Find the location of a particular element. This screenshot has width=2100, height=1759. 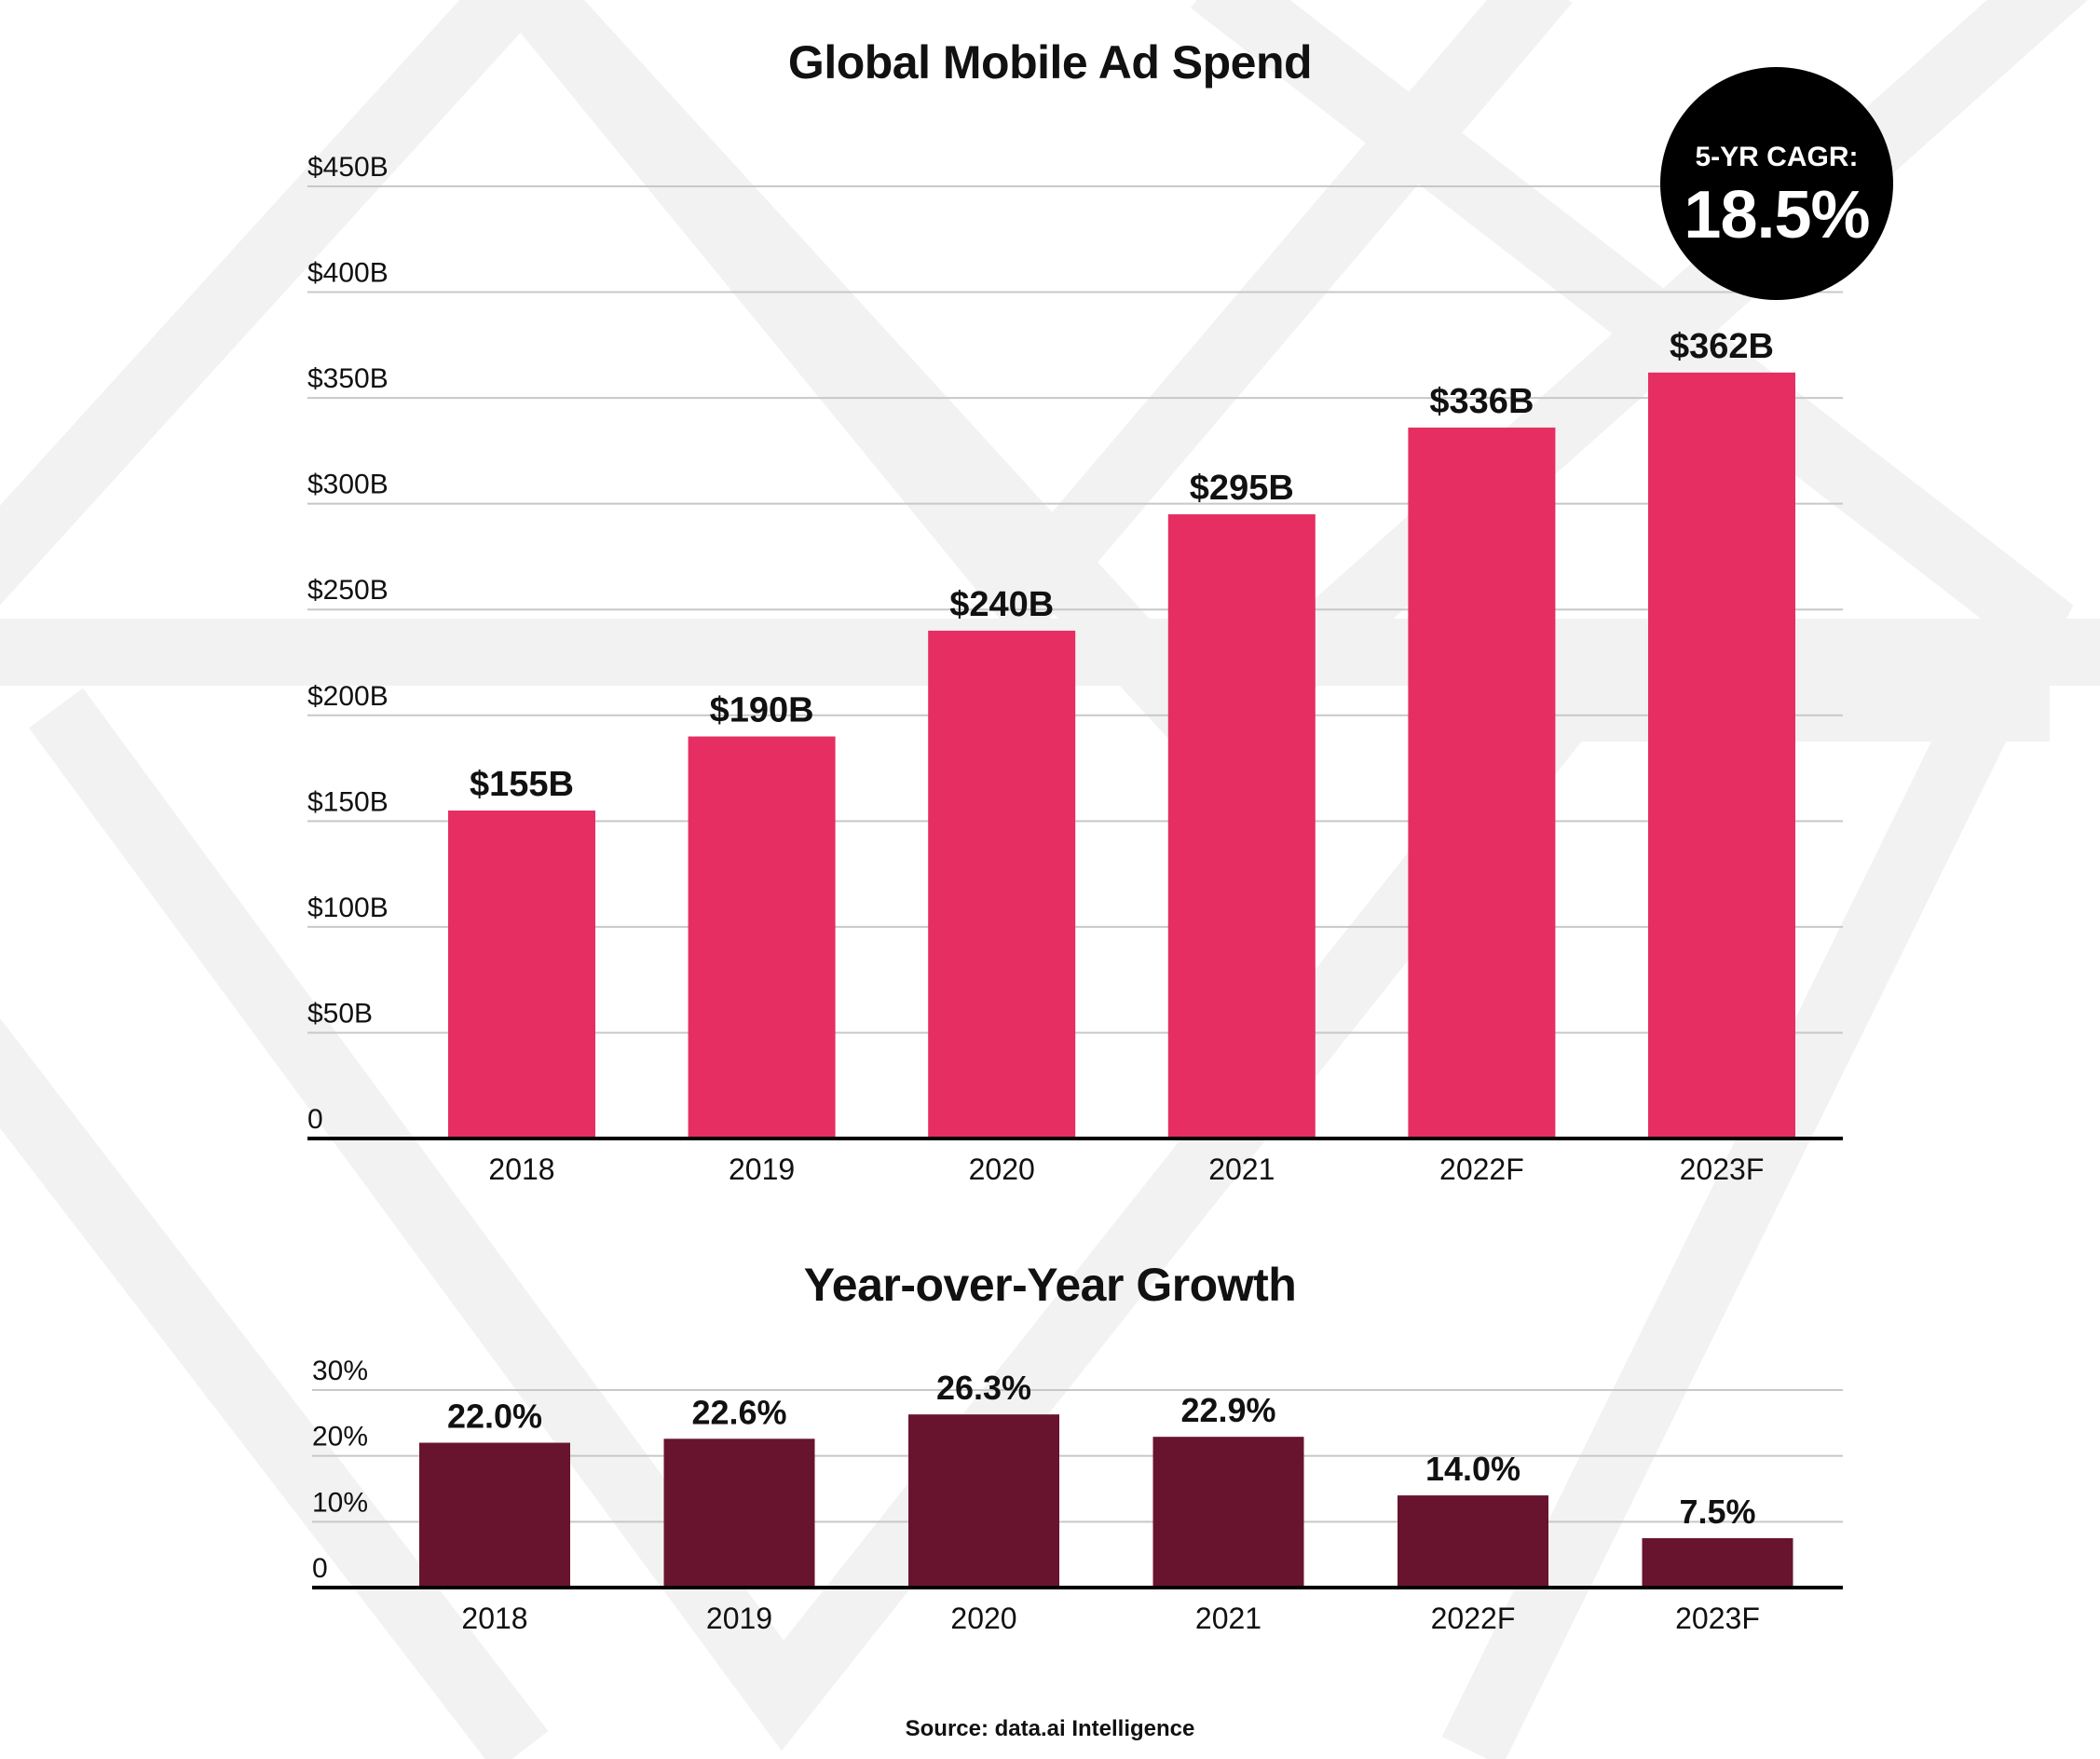

y-tick-label: $150B is located at coordinates (348, 802).